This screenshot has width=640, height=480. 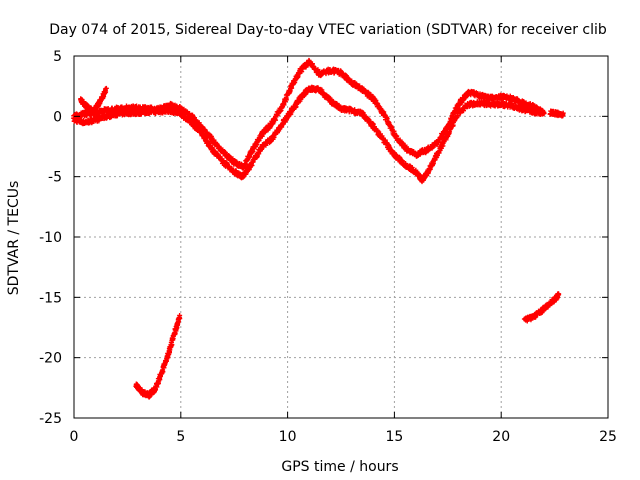 I want to click on x-tick-label: 10, so click(x=288, y=437).